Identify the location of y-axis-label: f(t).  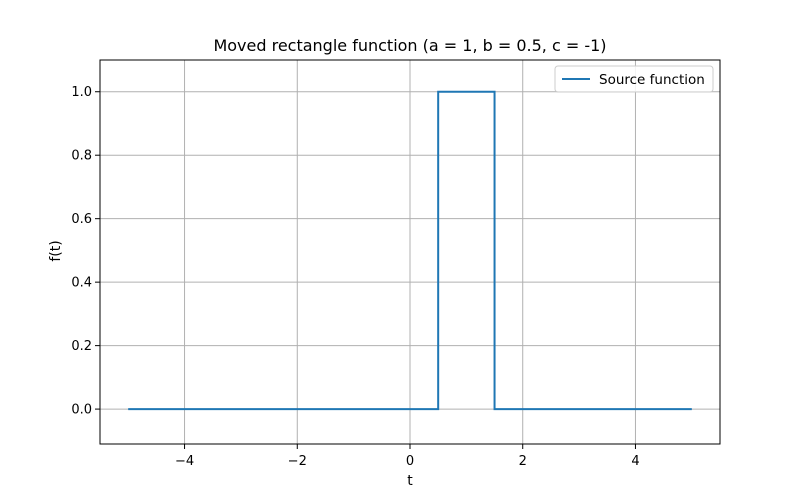
(56, 250).